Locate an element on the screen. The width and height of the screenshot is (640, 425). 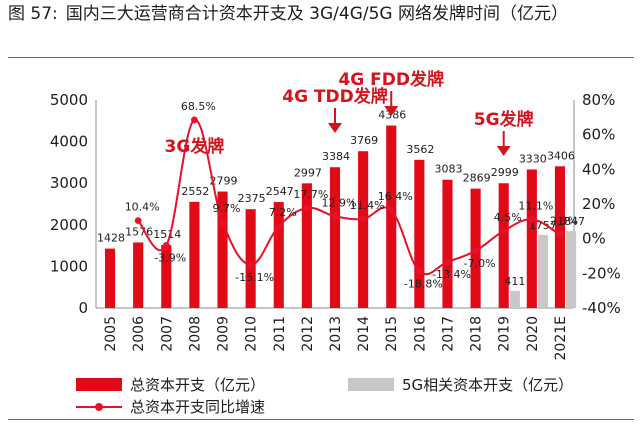
y-right-tick-label: 60% is located at coordinates (598, 135).